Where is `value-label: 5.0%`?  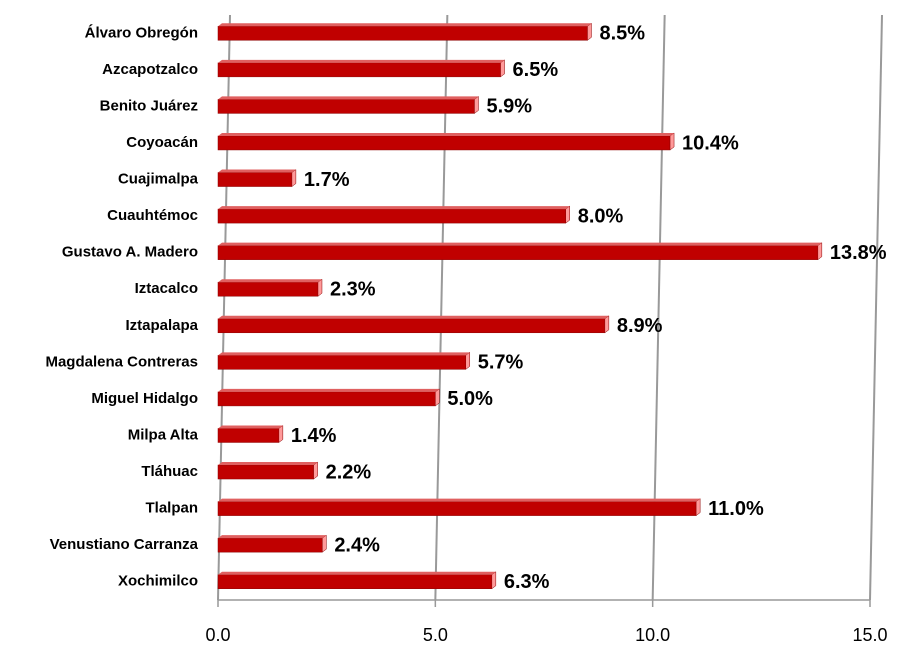 value-label: 5.0% is located at coordinates (470, 399).